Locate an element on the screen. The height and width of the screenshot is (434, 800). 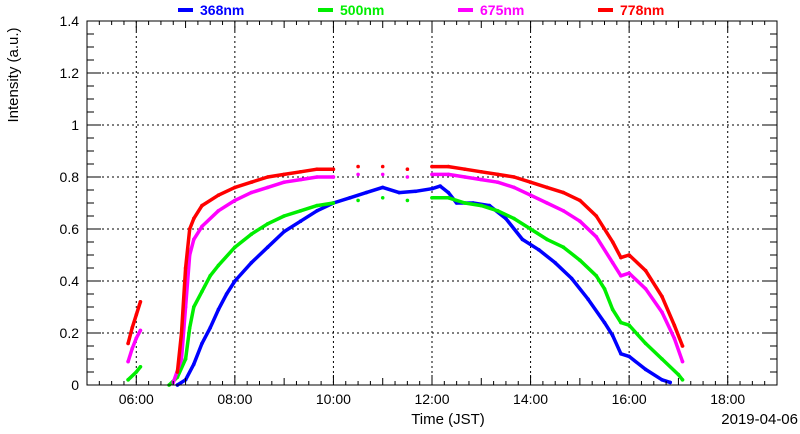
legend-label: 368nm is located at coordinates (222, 10).